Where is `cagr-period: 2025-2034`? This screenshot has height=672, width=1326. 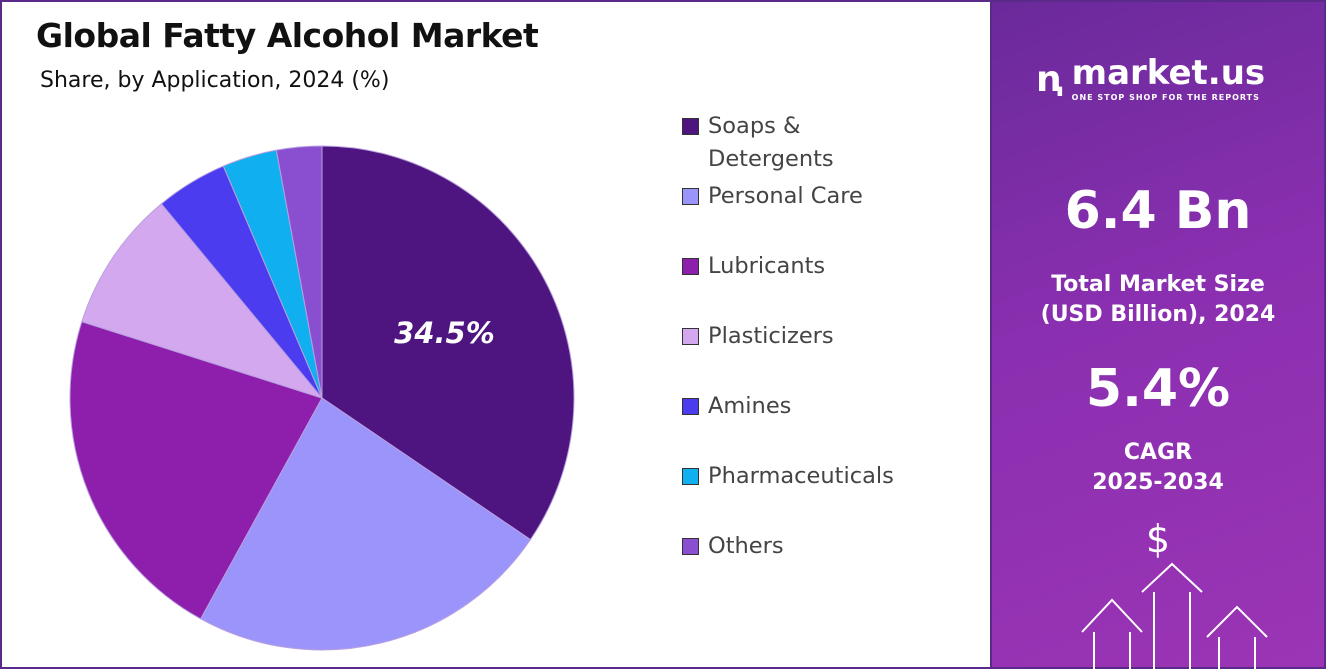
cagr-period: 2025-2034 is located at coordinates (1158, 482).